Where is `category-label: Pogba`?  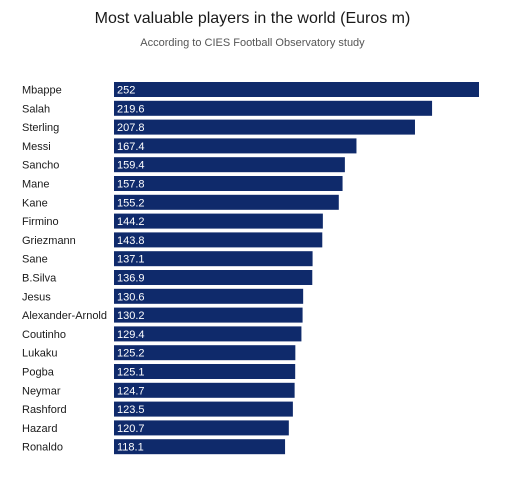 category-label: Pogba is located at coordinates (38, 373).